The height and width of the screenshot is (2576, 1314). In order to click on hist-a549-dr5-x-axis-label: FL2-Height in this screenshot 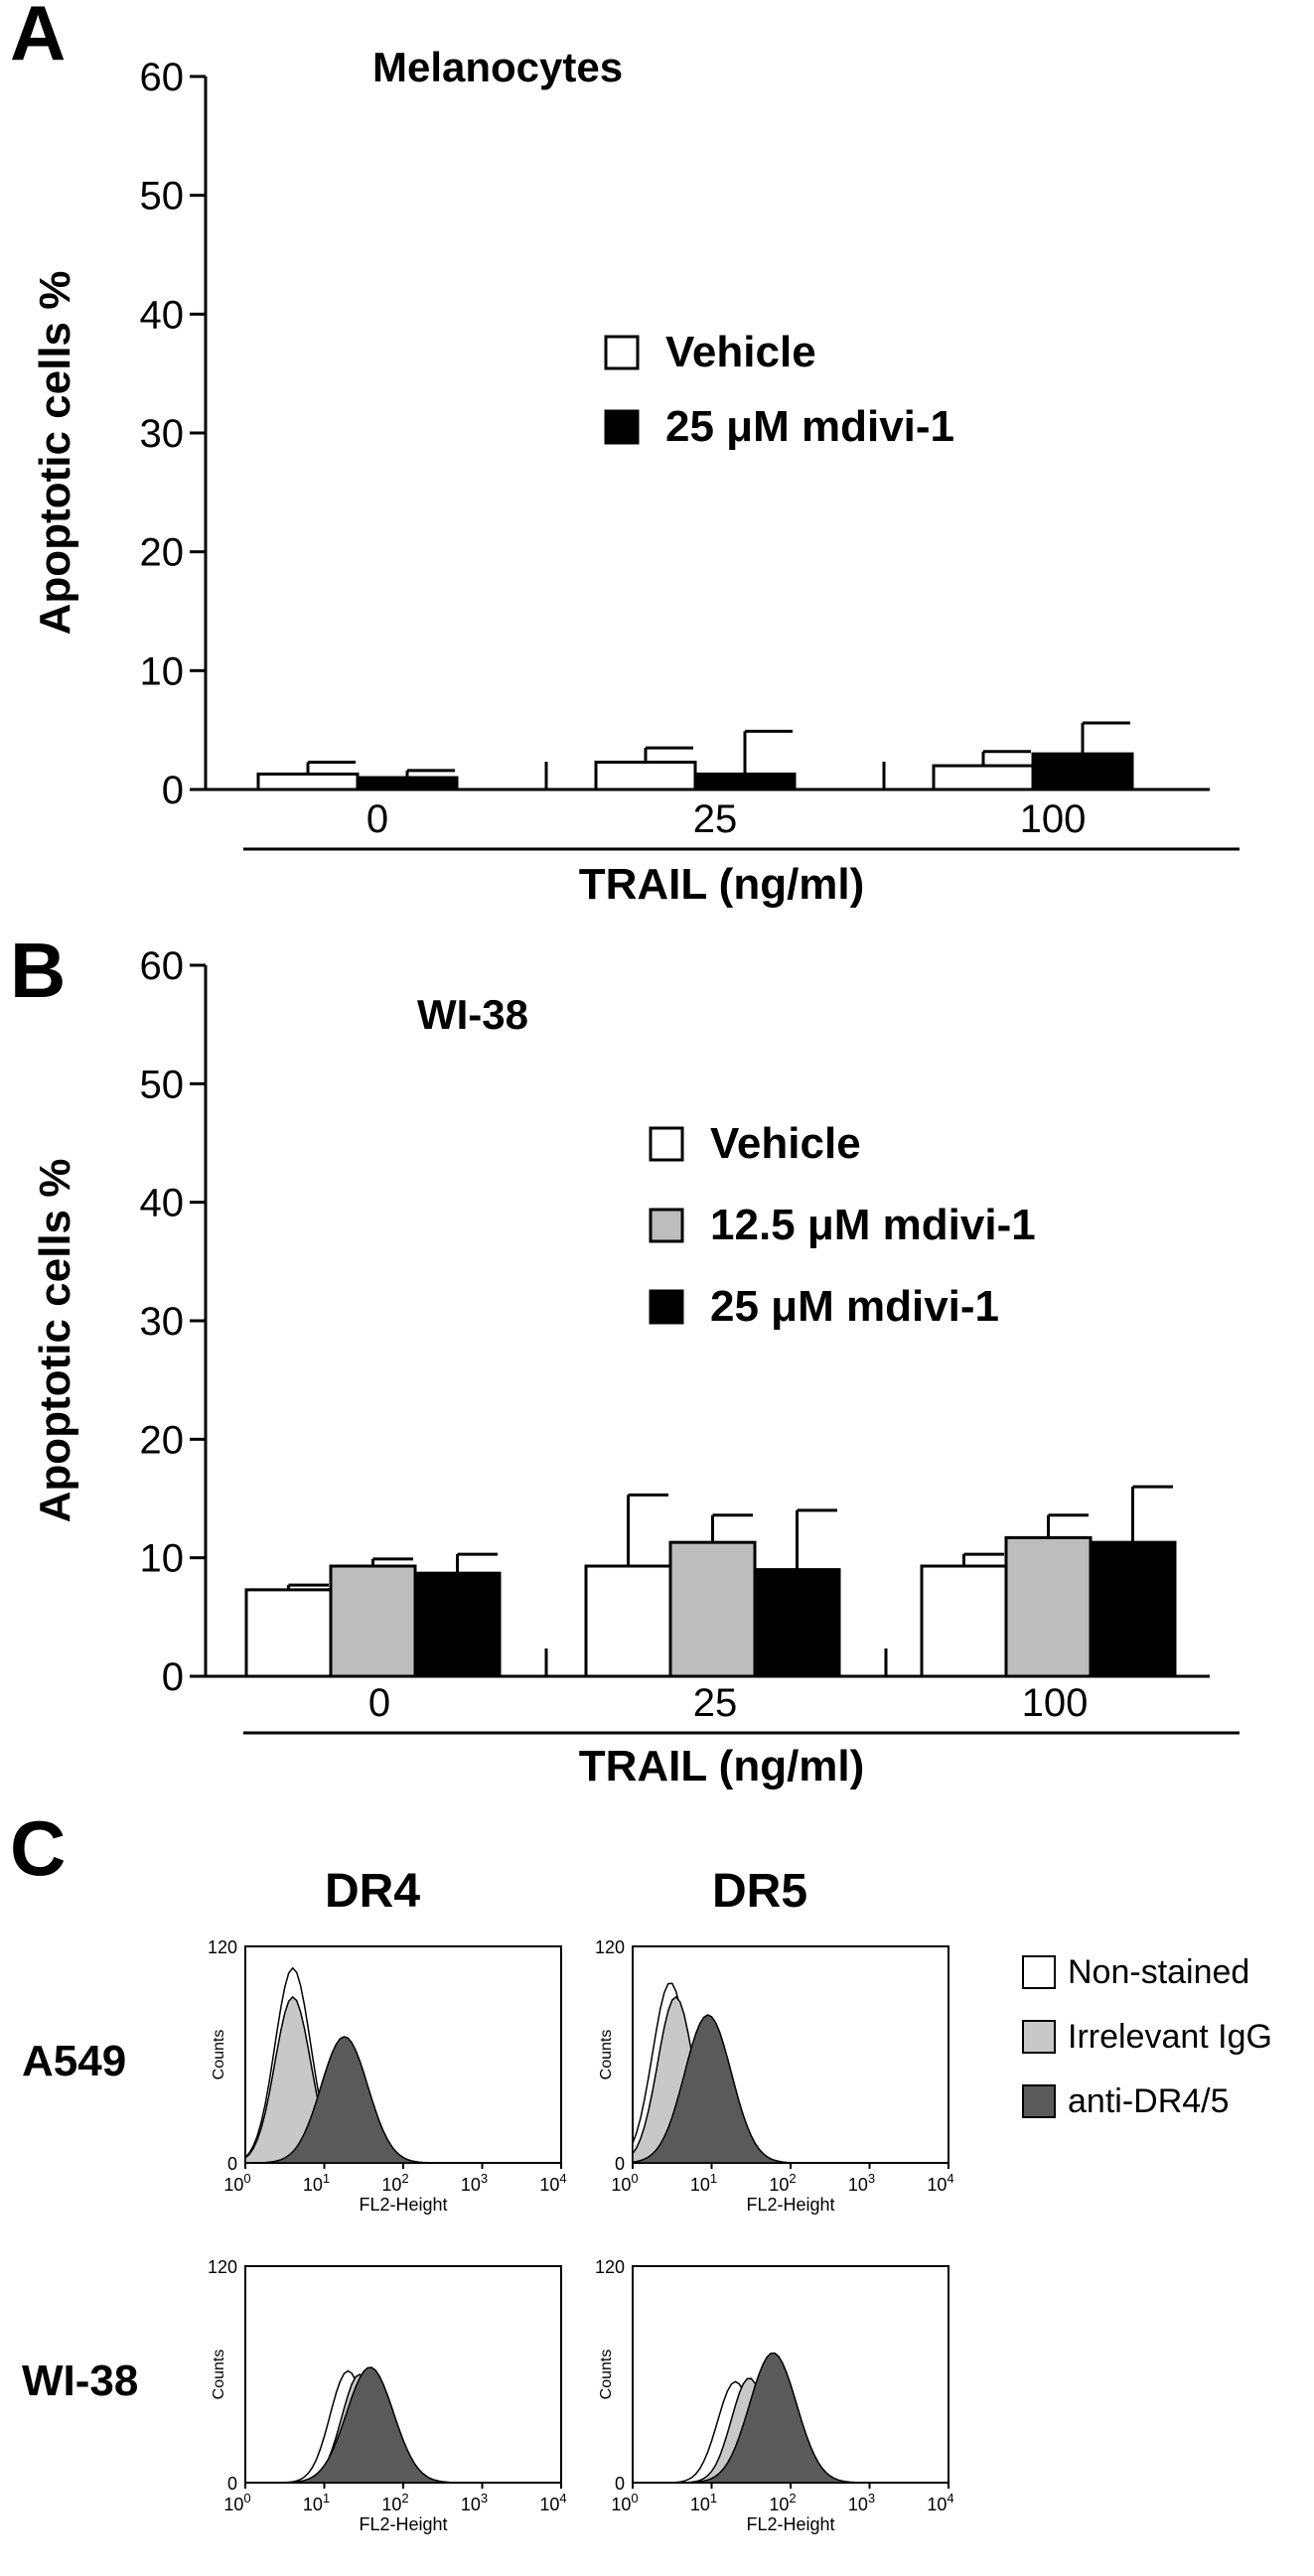, I will do `click(790, 2205)`.